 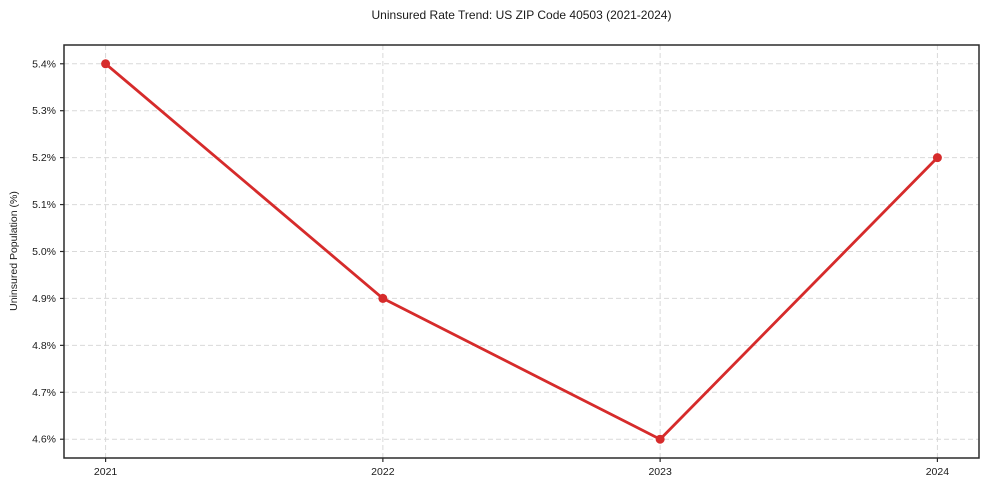 I want to click on y-tick-label: 5.3%, so click(x=44, y=111).